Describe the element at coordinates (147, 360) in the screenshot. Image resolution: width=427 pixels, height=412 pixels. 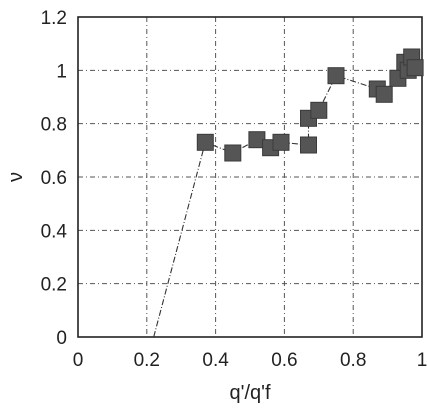
I see `x-tick-label: 0.2` at that location.